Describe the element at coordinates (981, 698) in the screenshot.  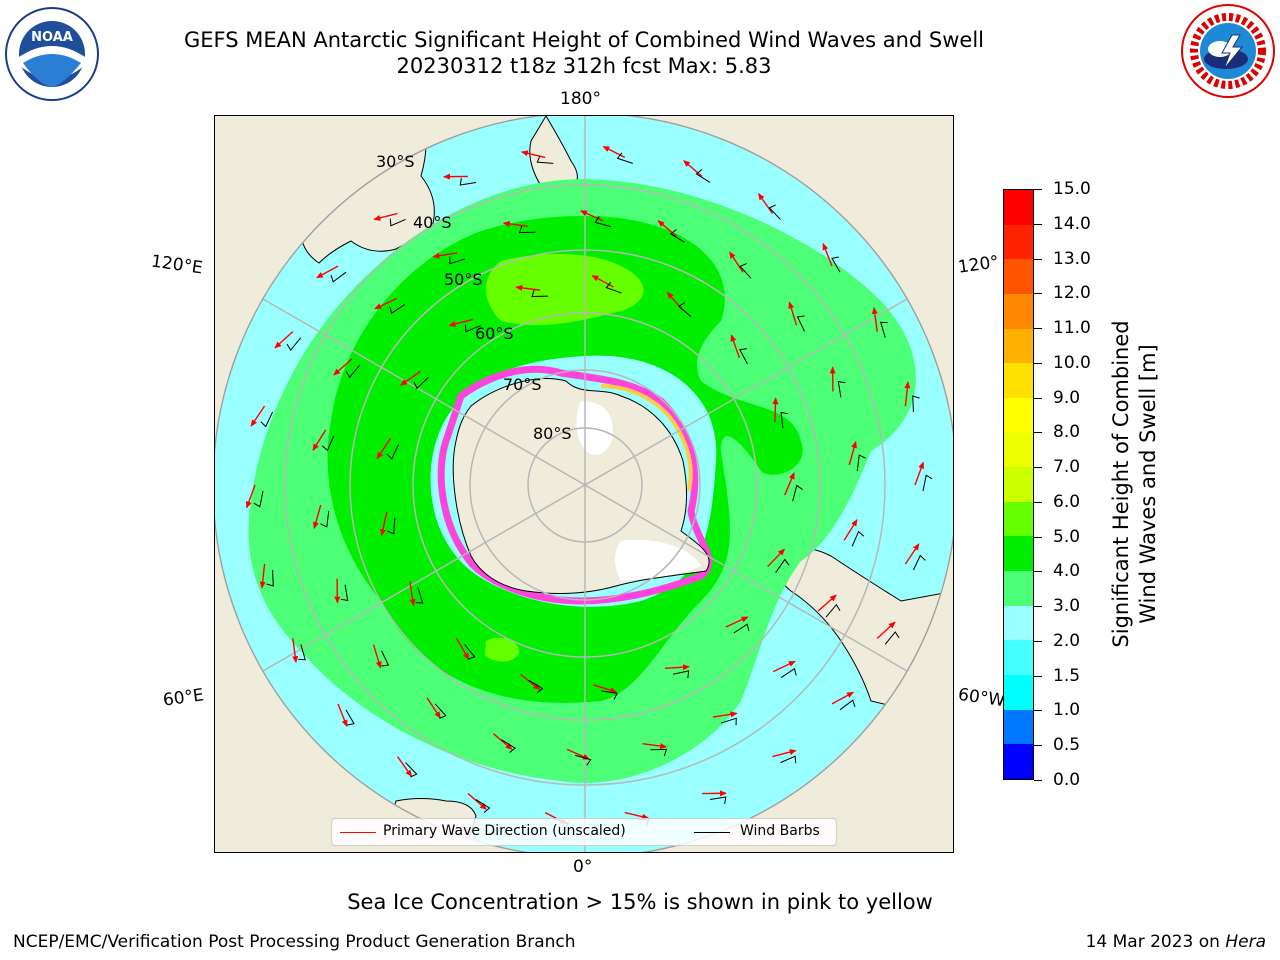
I see `lon-label-lower-right: 60°W` at that location.